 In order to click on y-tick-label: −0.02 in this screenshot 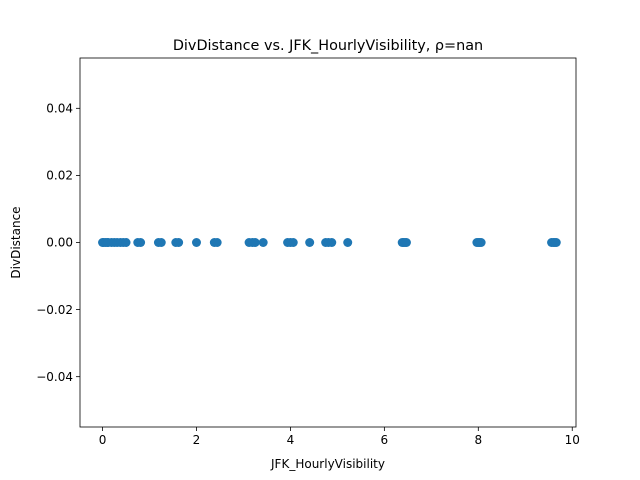, I will do `click(54, 310)`.